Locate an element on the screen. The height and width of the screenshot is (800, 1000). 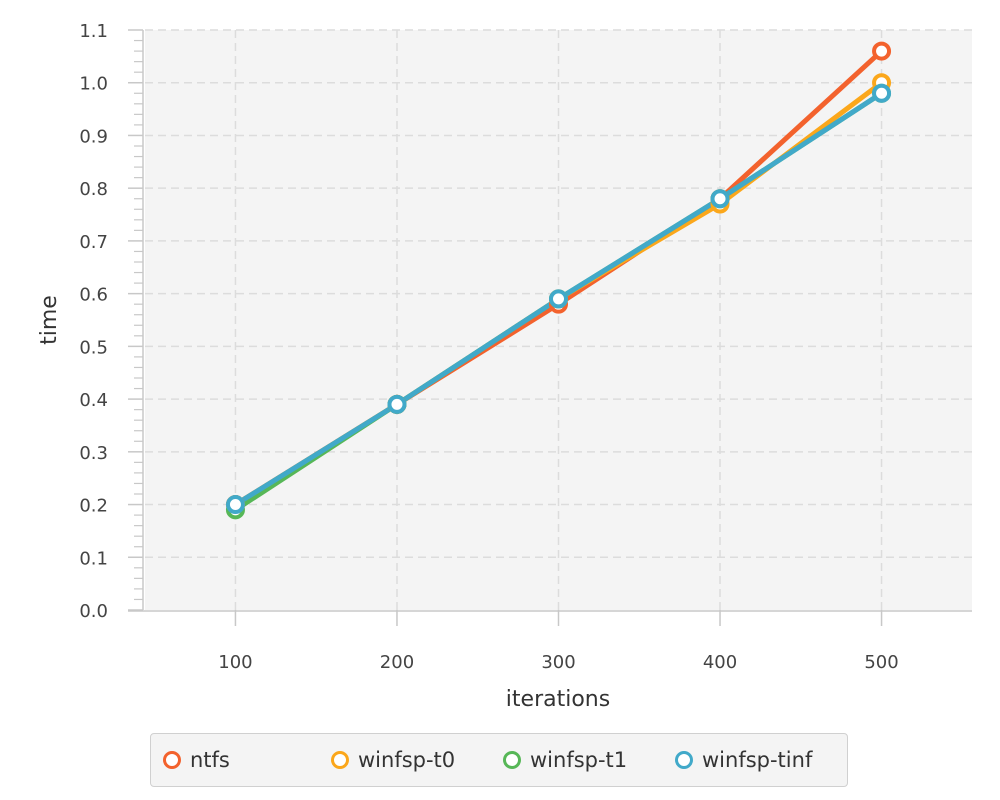
y-tick-label: 0.0 is located at coordinates (93, 611).